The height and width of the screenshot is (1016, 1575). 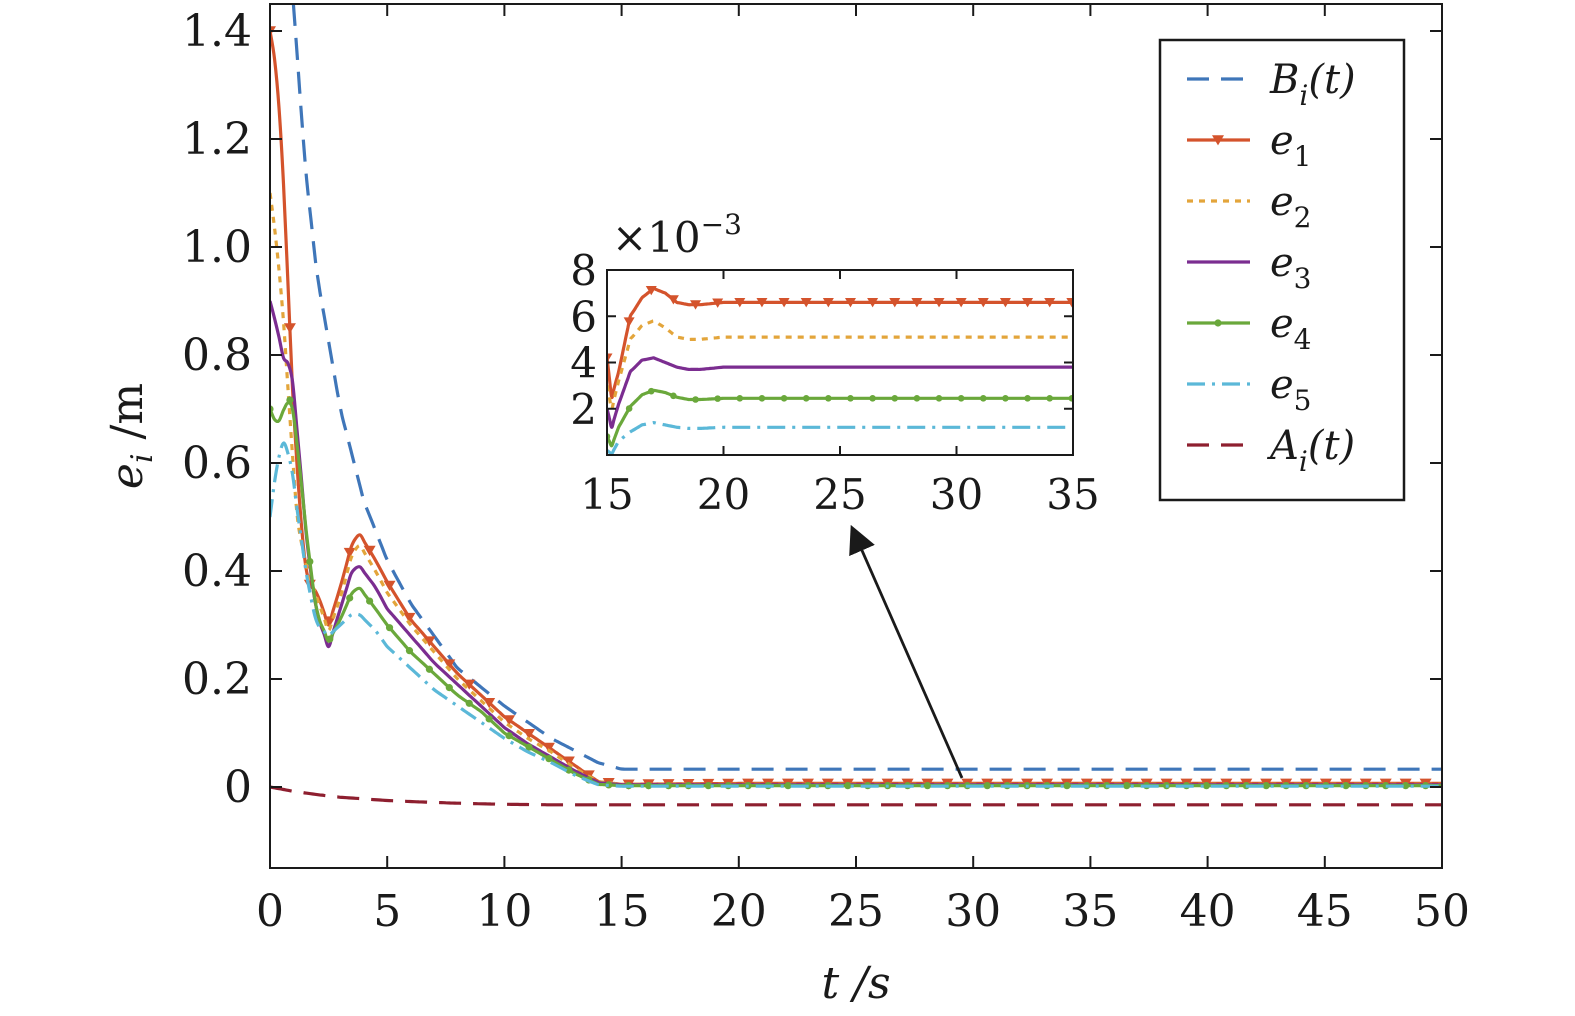 I want to click on inset-series, so click(x=840, y=370).